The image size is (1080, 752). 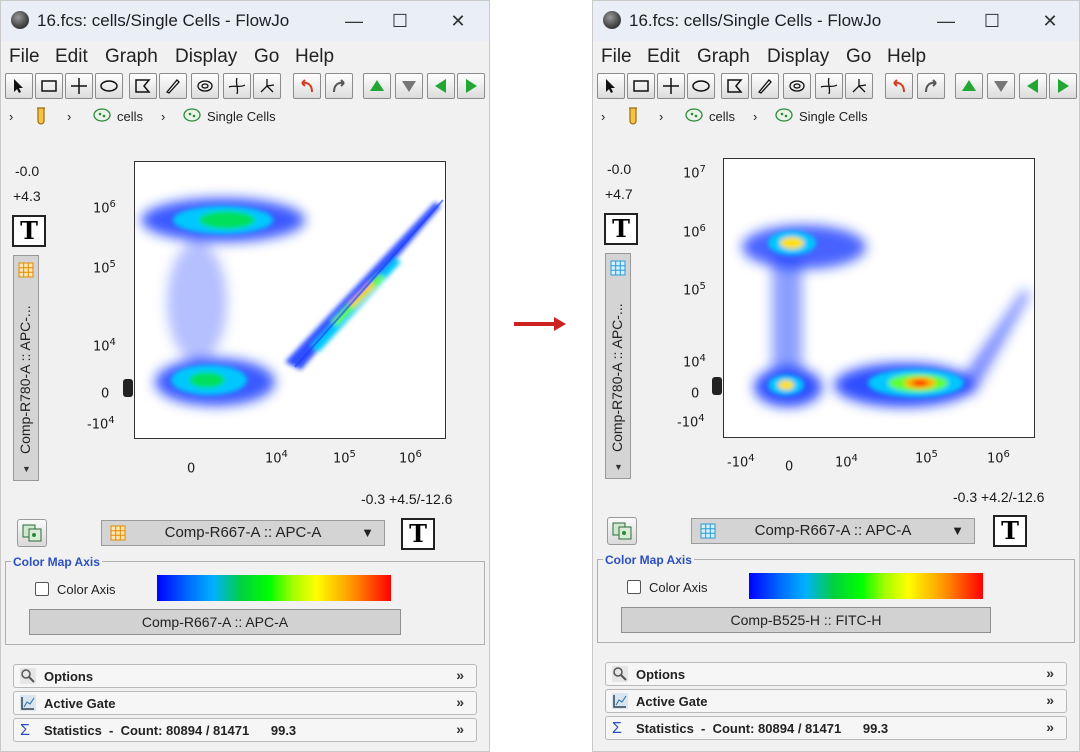 I want to click on color-axis-label: Color Axis, so click(x=678, y=587).